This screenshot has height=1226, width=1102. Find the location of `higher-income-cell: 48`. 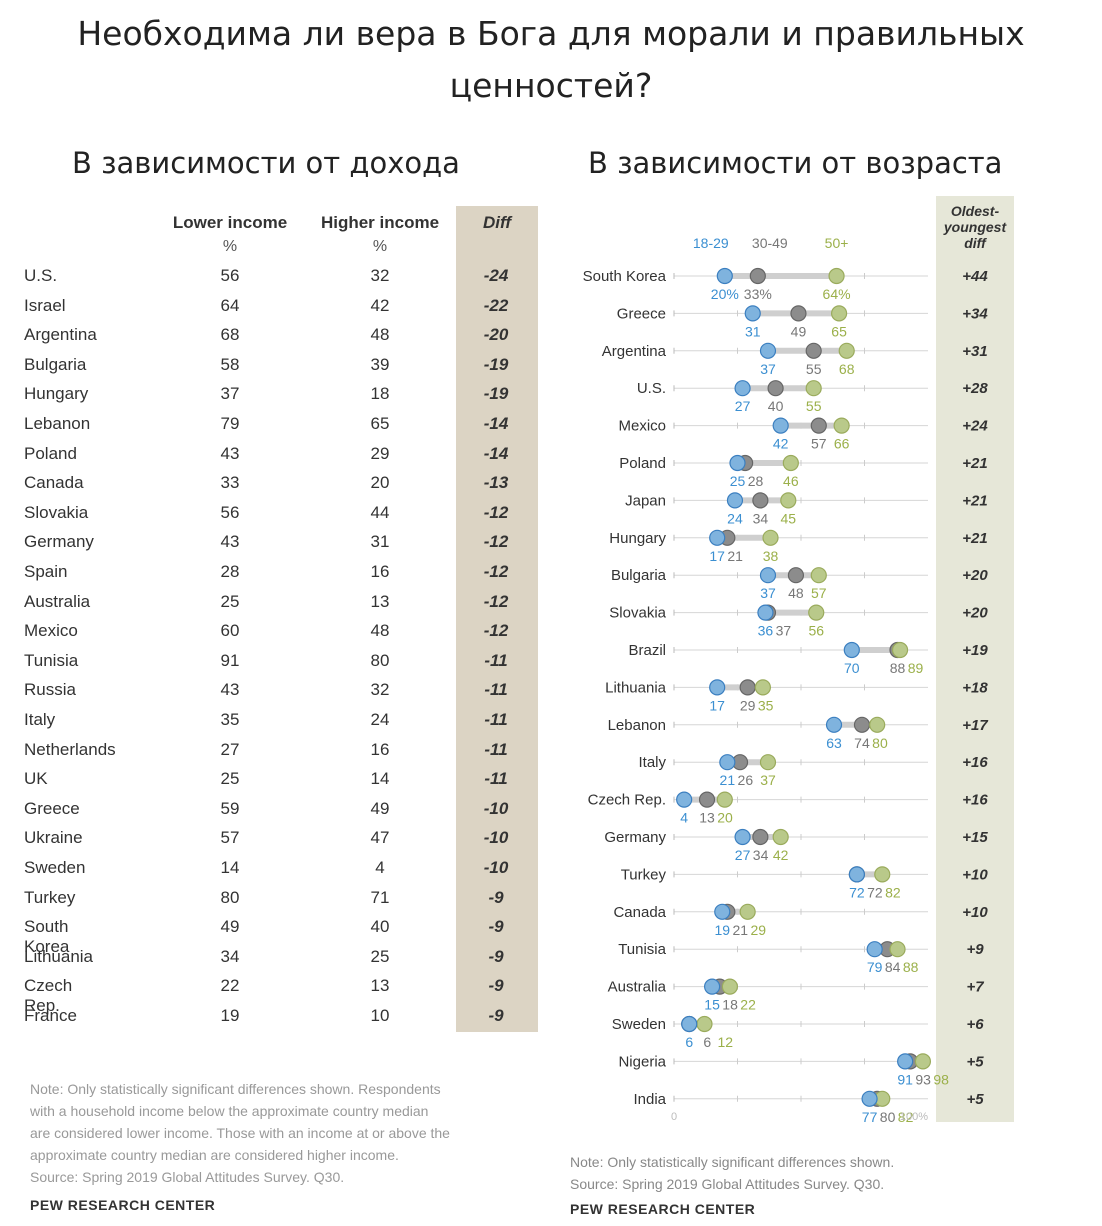

higher-income-cell: 48 is located at coordinates (380, 335).